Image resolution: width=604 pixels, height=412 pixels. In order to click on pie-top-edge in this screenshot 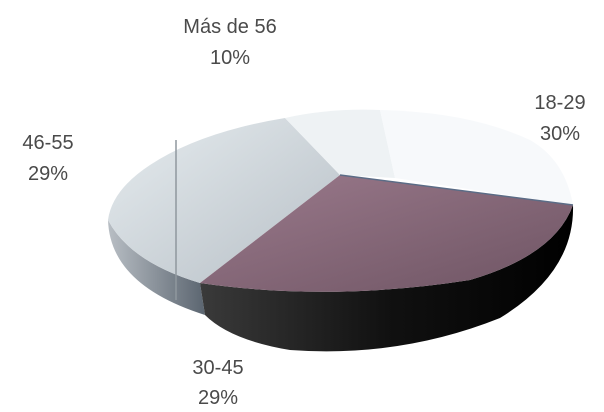, I will do `click(456, 190)`.